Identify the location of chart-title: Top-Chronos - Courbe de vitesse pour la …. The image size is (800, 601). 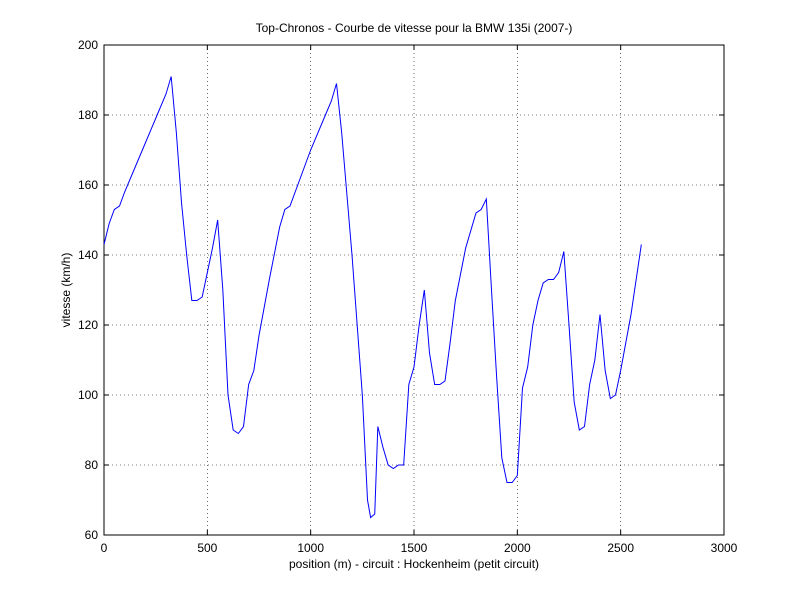
(414, 28).